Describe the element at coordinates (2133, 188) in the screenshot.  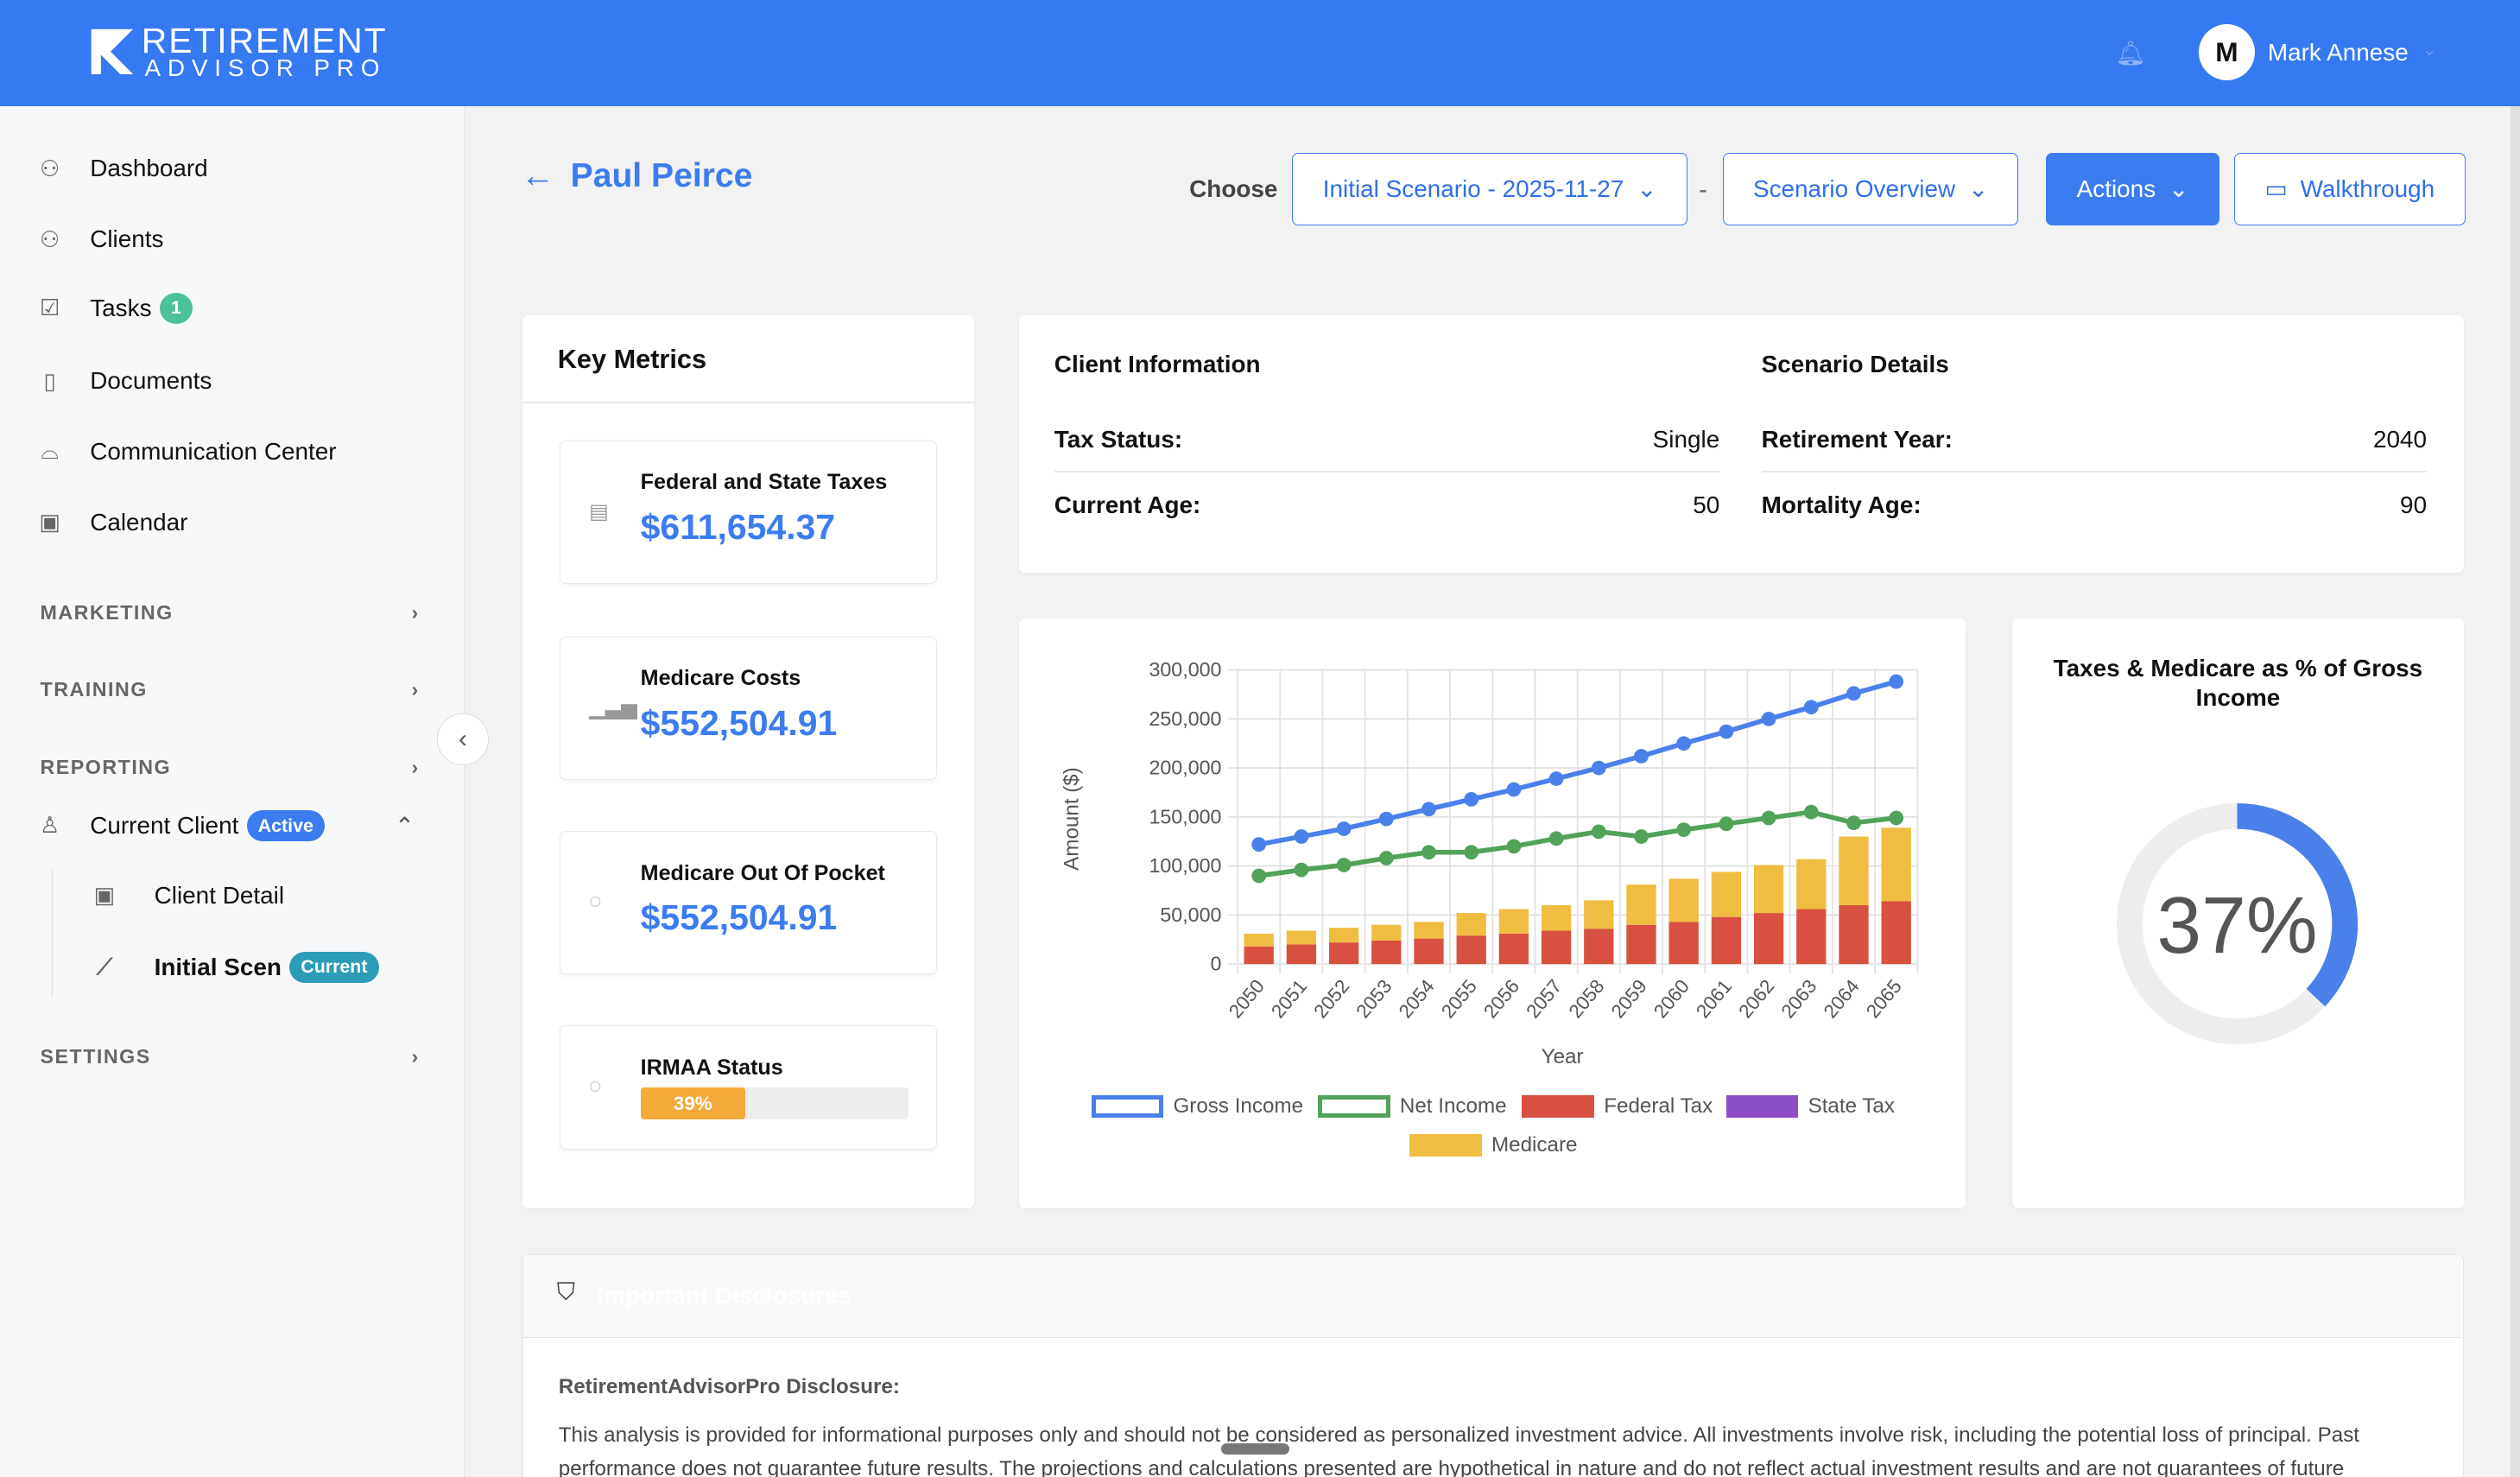
I see `actions-button: Actions ⌄` at that location.